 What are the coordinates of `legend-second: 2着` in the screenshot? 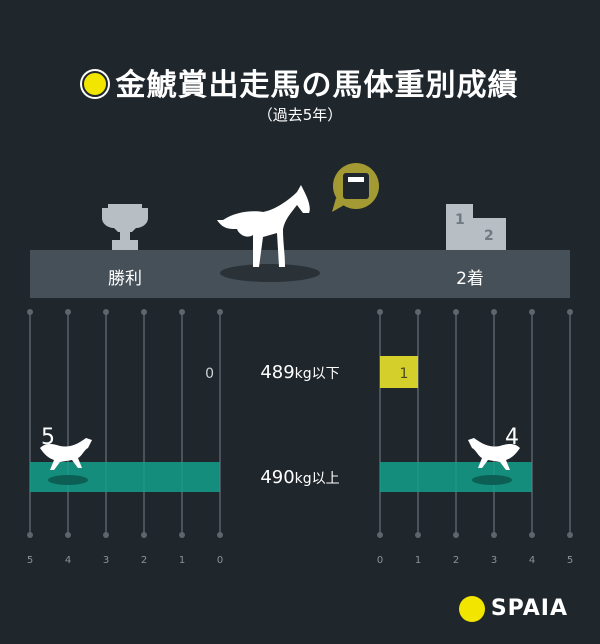 It's located at (470, 279).